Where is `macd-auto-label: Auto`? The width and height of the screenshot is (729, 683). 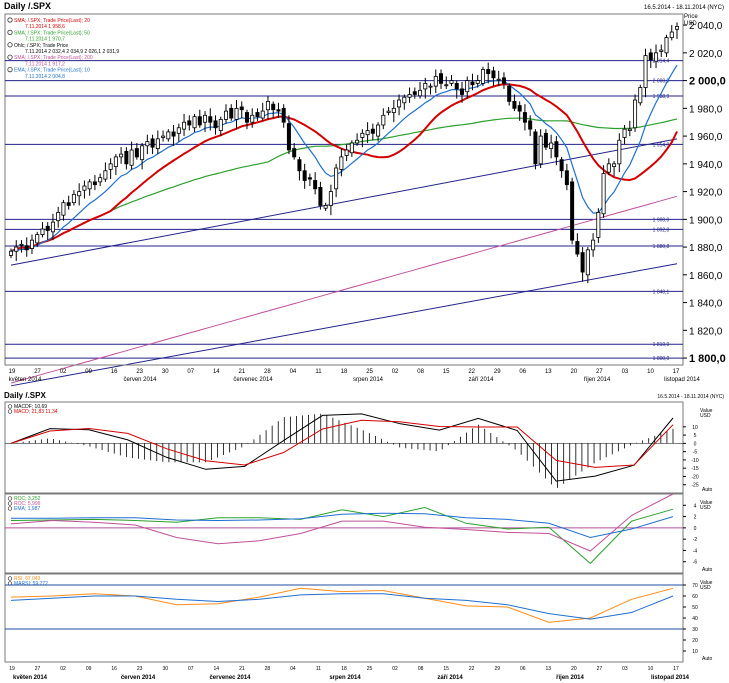 macd-auto-label: Auto is located at coordinates (707, 490).